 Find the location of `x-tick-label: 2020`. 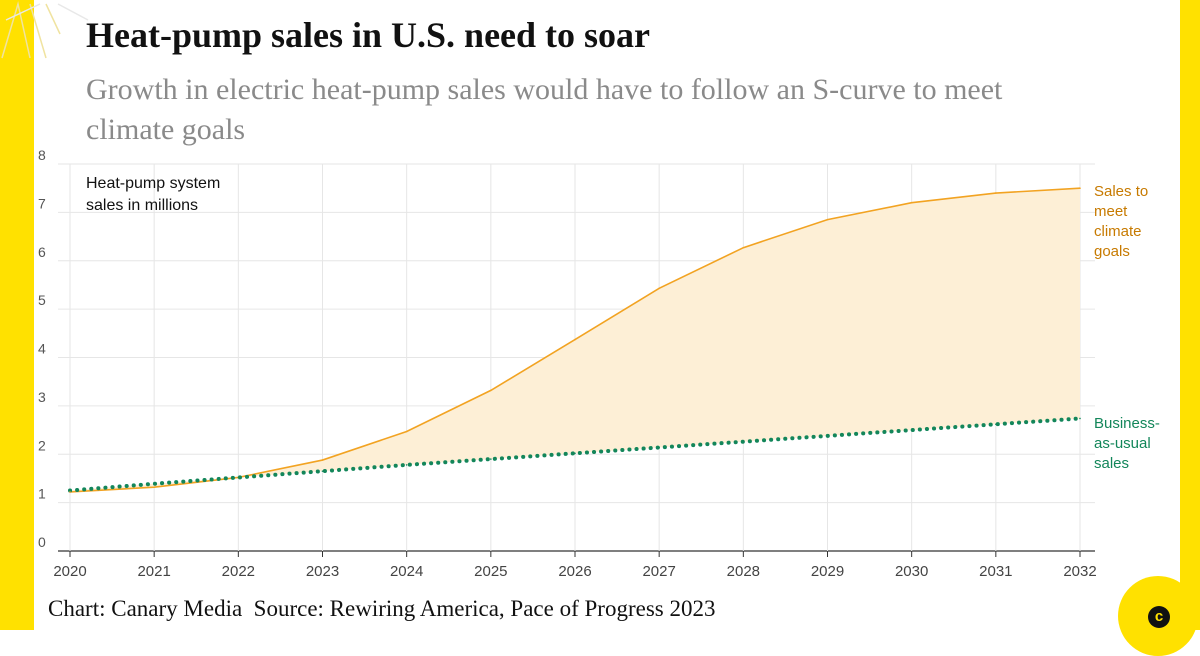

x-tick-label: 2020 is located at coordinates (69, 571).